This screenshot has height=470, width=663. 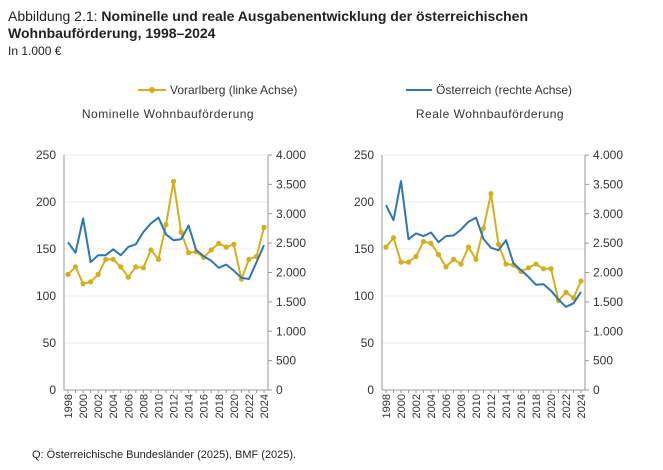 What do you see at coordinates (507, 406) in the screenshot?
I see `x-tick-label: 2014` at bounding box center [507, 406].